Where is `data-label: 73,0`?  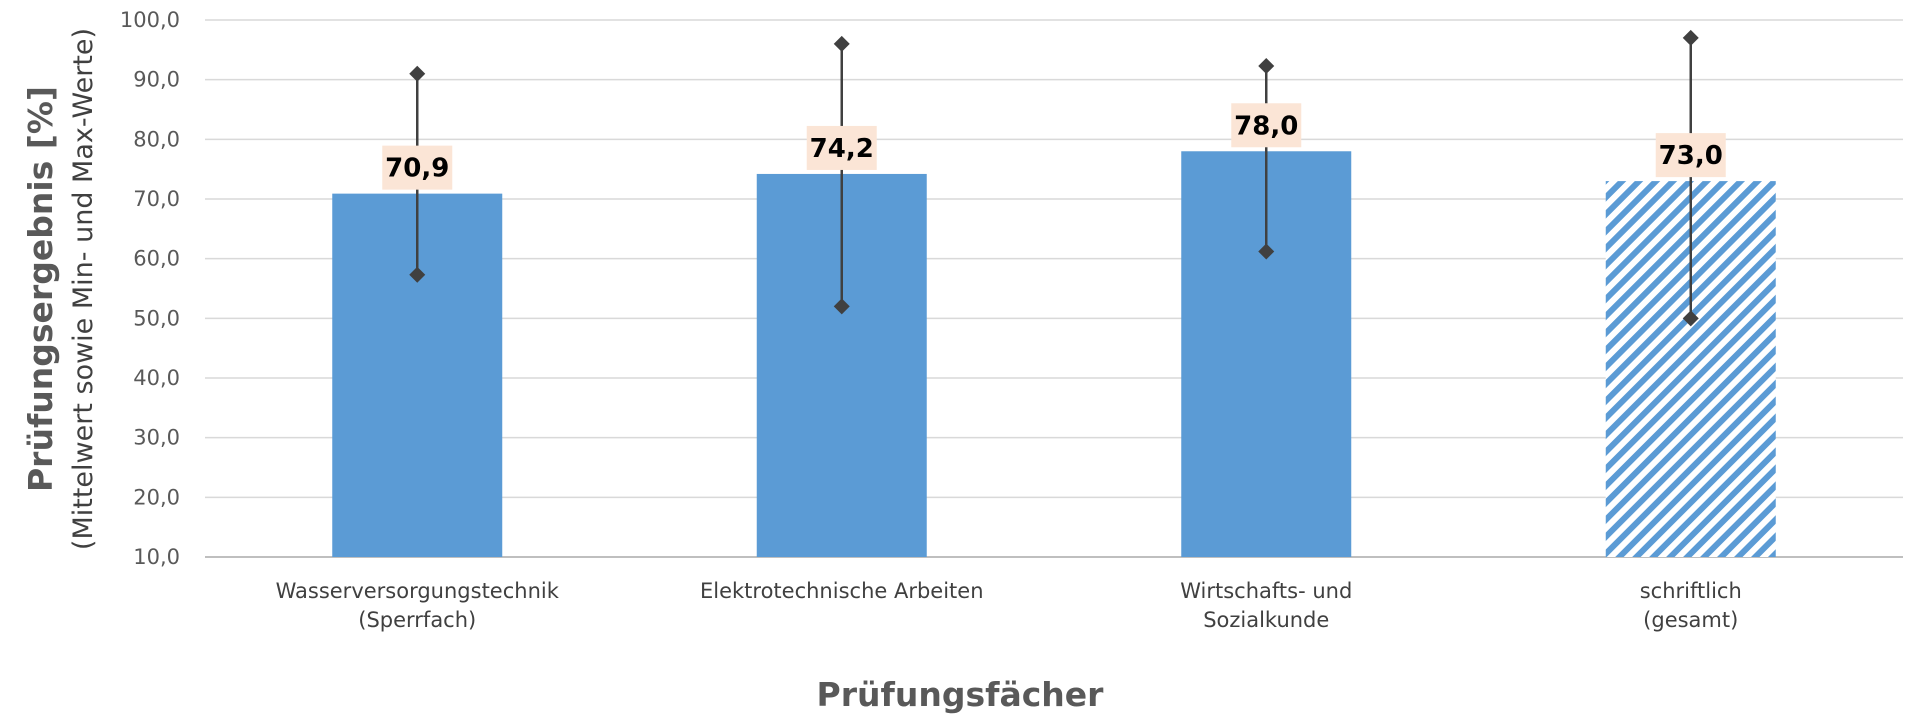 data-label: 73,0 is located at coordinates (1691, 156).